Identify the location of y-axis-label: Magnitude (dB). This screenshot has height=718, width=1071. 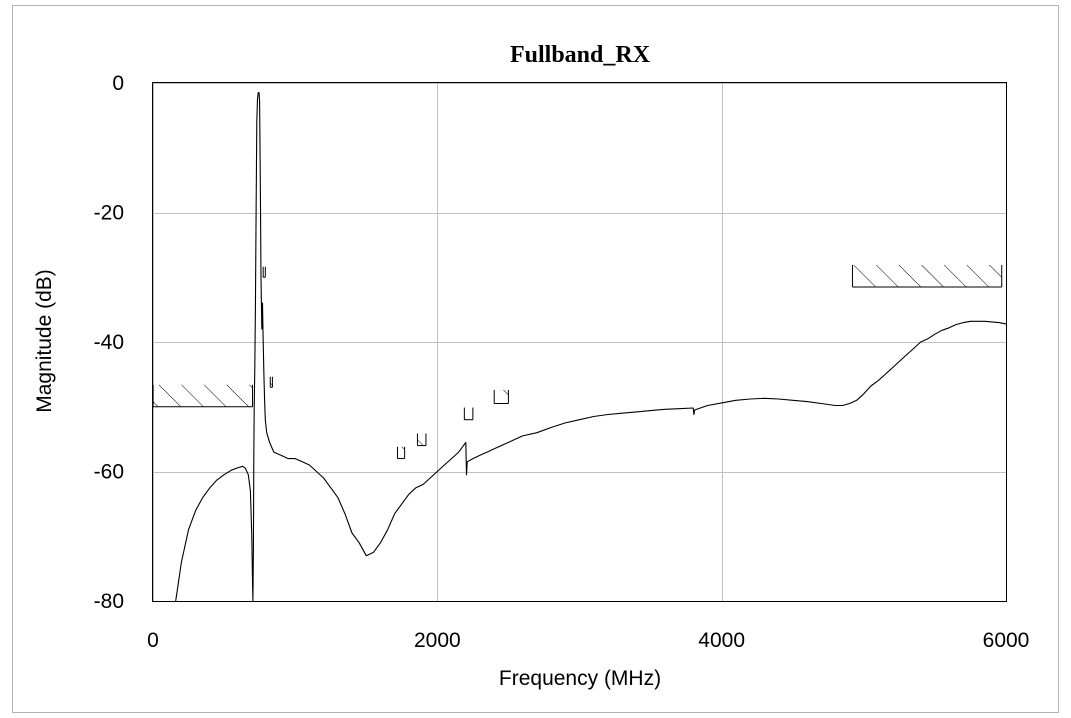
(44, 341).